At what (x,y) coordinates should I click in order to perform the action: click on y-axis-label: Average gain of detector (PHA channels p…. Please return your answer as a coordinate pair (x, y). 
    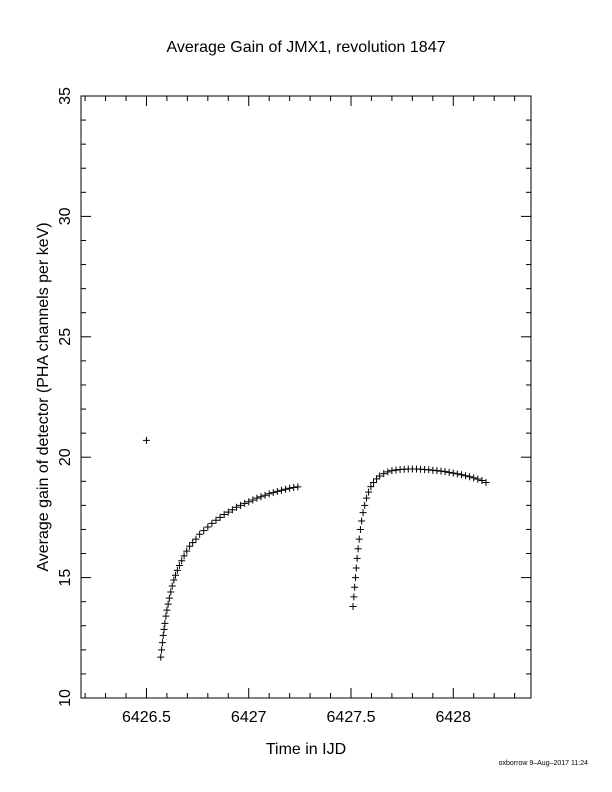
    Looking at the image, I should click on (43, 396).